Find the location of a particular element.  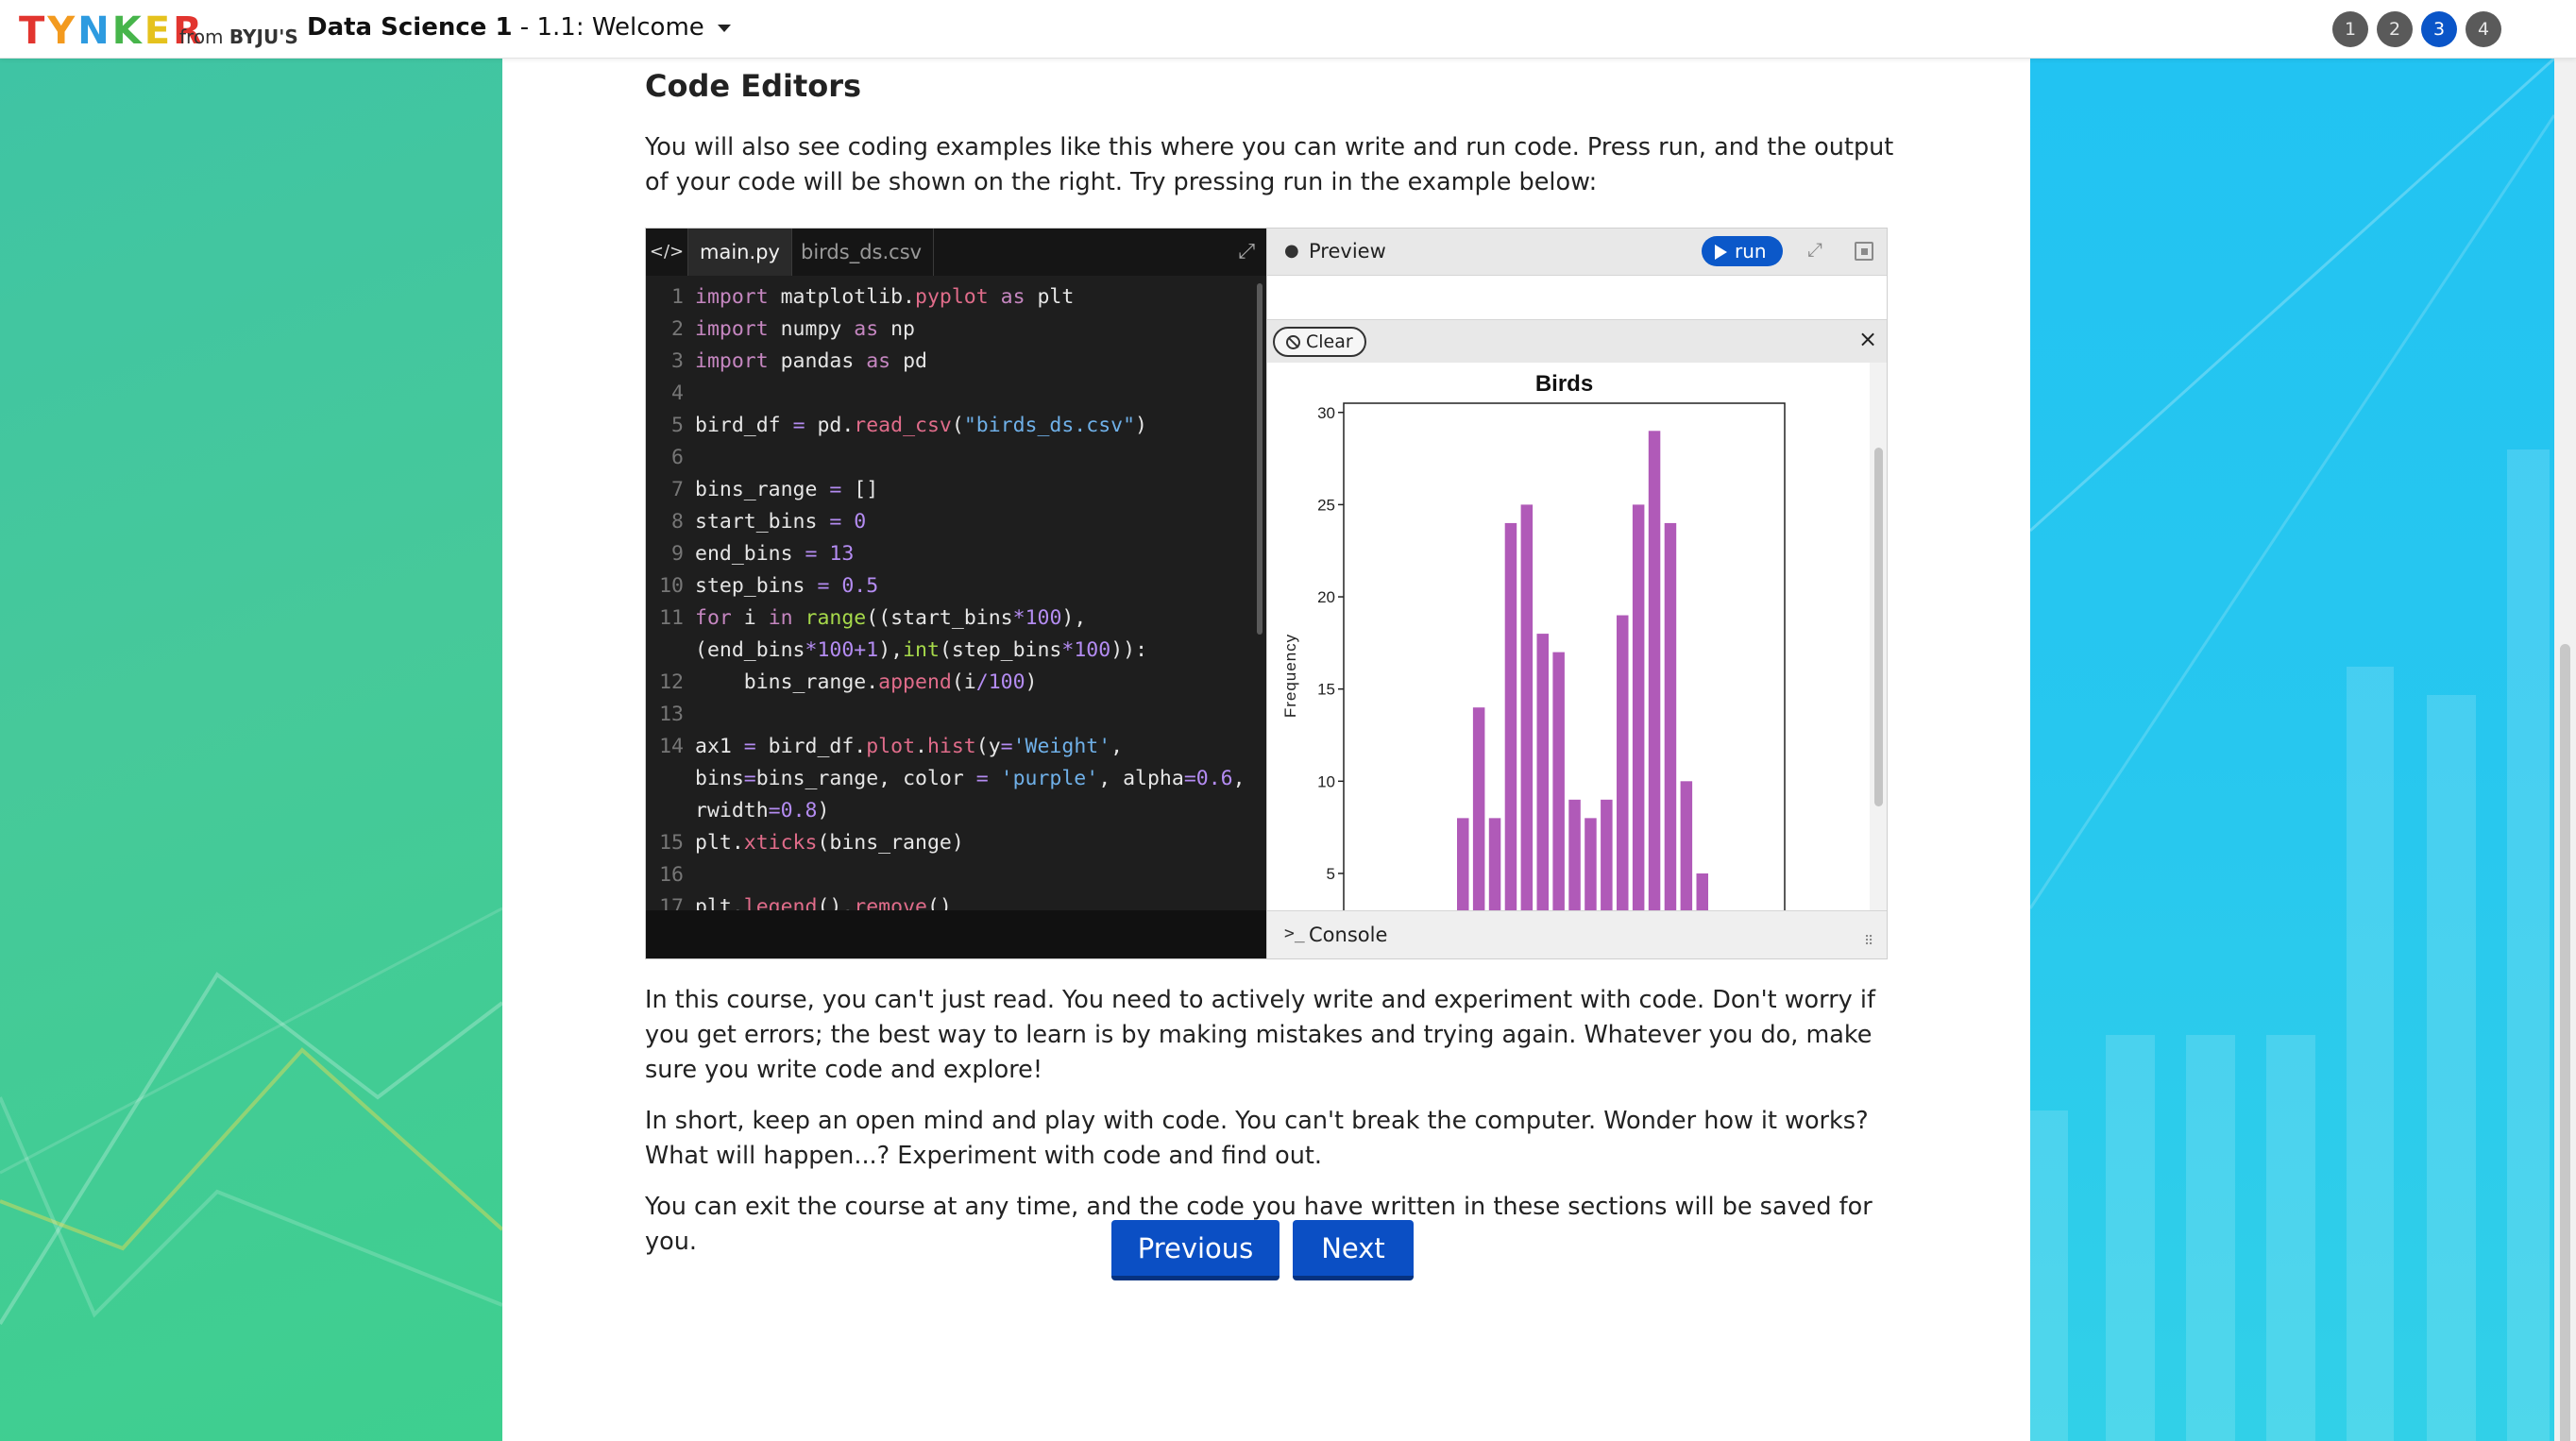

console-bar: >_ Console ⠿ is located at coordinates (1577, 934).